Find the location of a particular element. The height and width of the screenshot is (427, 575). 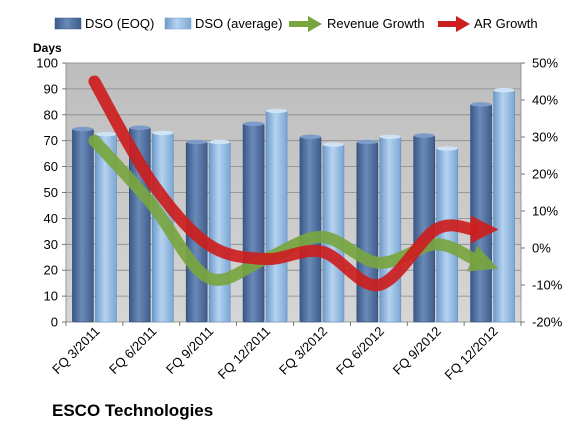

y-left-tick-label: 40 is located at coordinates (51, 218).